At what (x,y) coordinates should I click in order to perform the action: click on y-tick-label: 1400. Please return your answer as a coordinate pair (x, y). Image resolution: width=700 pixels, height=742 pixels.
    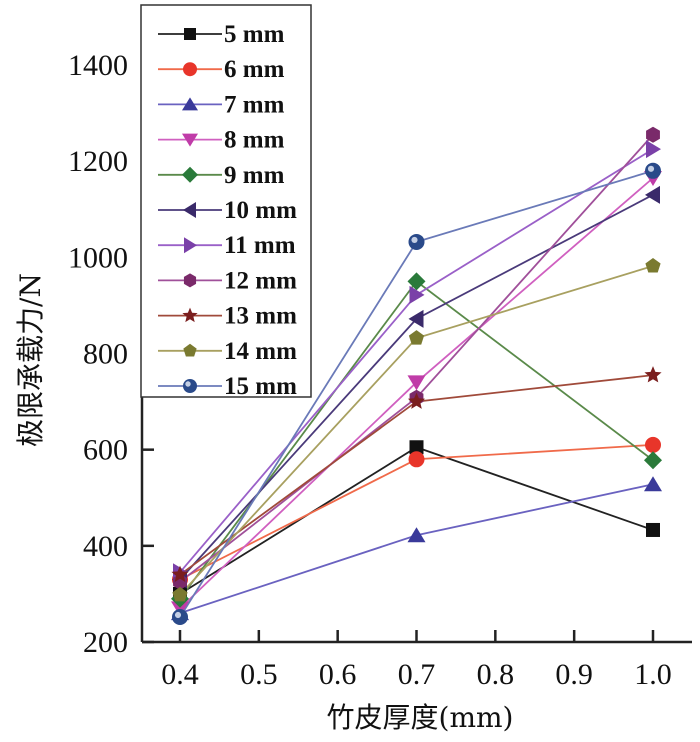
    Looking at the image, I should click on (98, 65).